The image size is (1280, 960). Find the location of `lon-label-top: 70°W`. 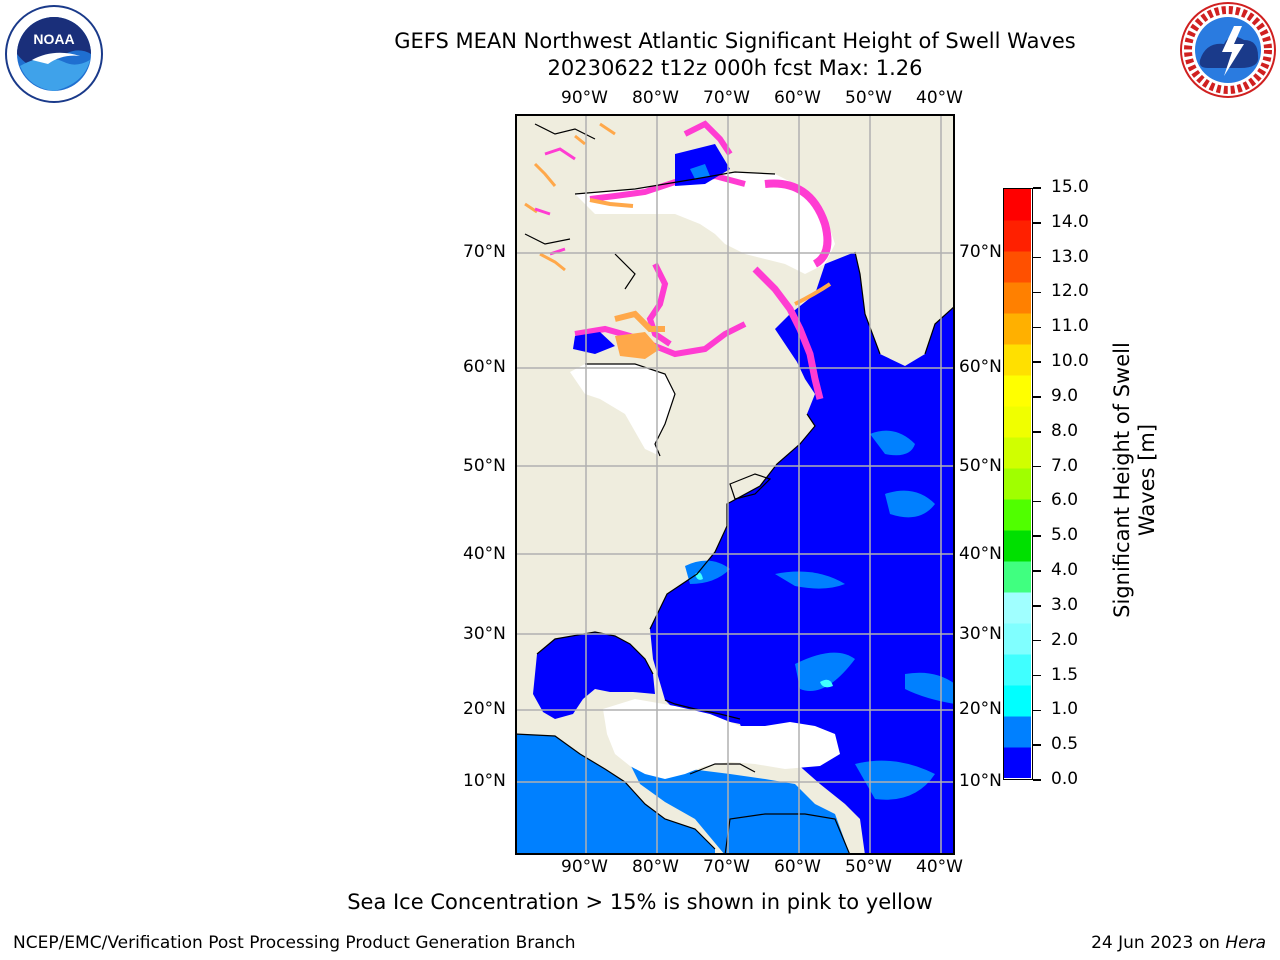

lon-label-top: 70°W is located at coordinates (726, 98).